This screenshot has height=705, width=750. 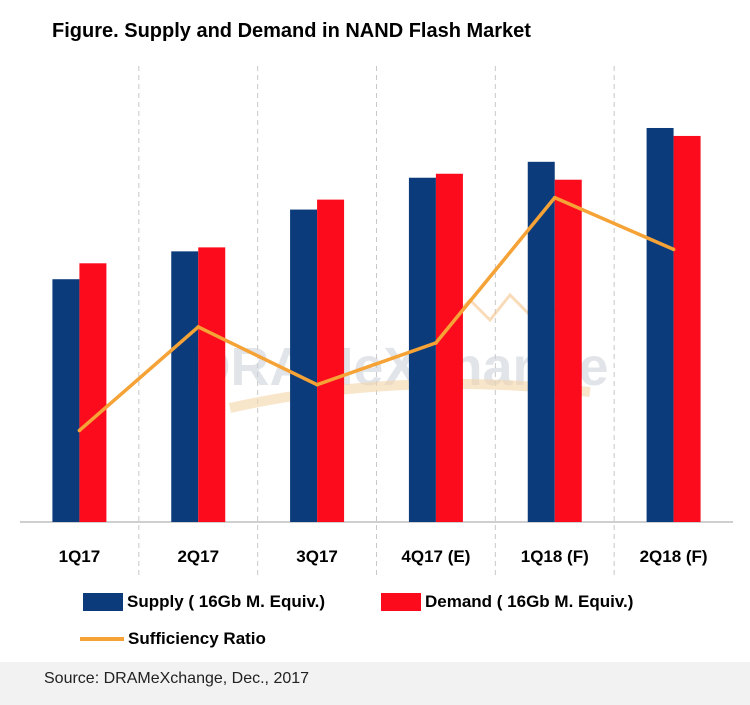 I want to click on x-tick-label: 4Q17 (E), so click(x=435, y=556).